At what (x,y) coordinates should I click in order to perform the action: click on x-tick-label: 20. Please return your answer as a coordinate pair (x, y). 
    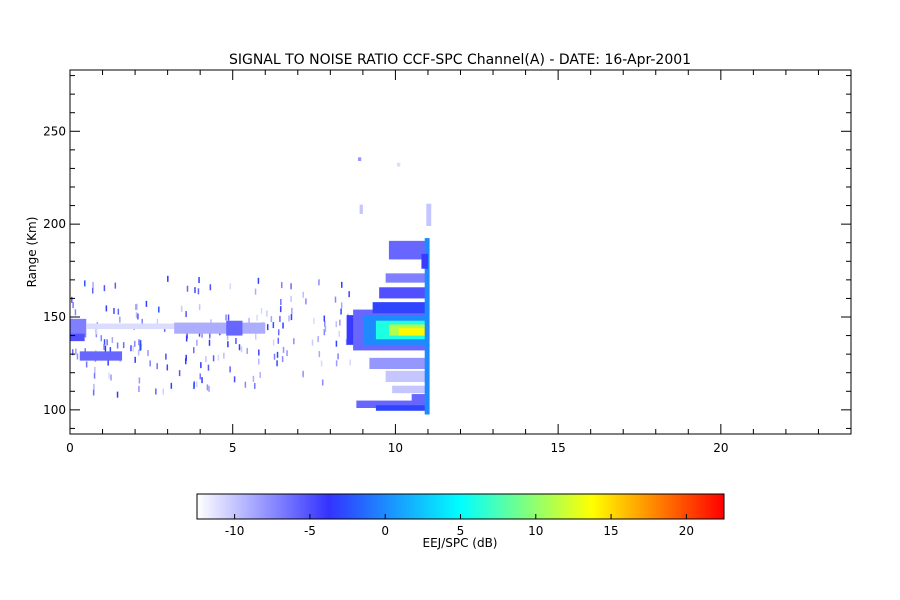
    Looking at the image, I should click on (720, 448).